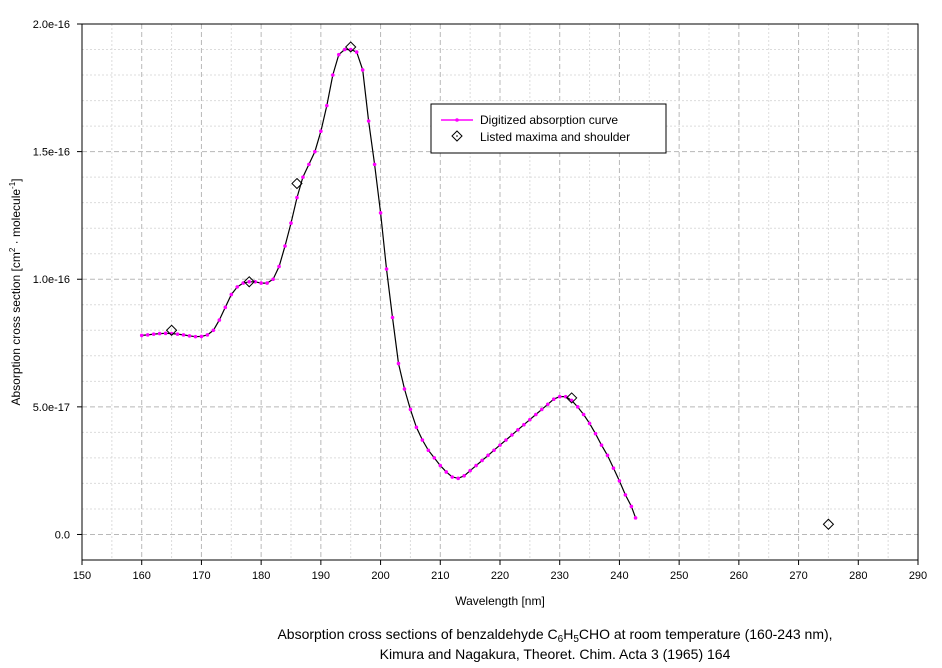  What do you see at coordinates (62, 535) in the screenshot?
I see `y-tick-label: 0.0` at bounding box center [62, 535].